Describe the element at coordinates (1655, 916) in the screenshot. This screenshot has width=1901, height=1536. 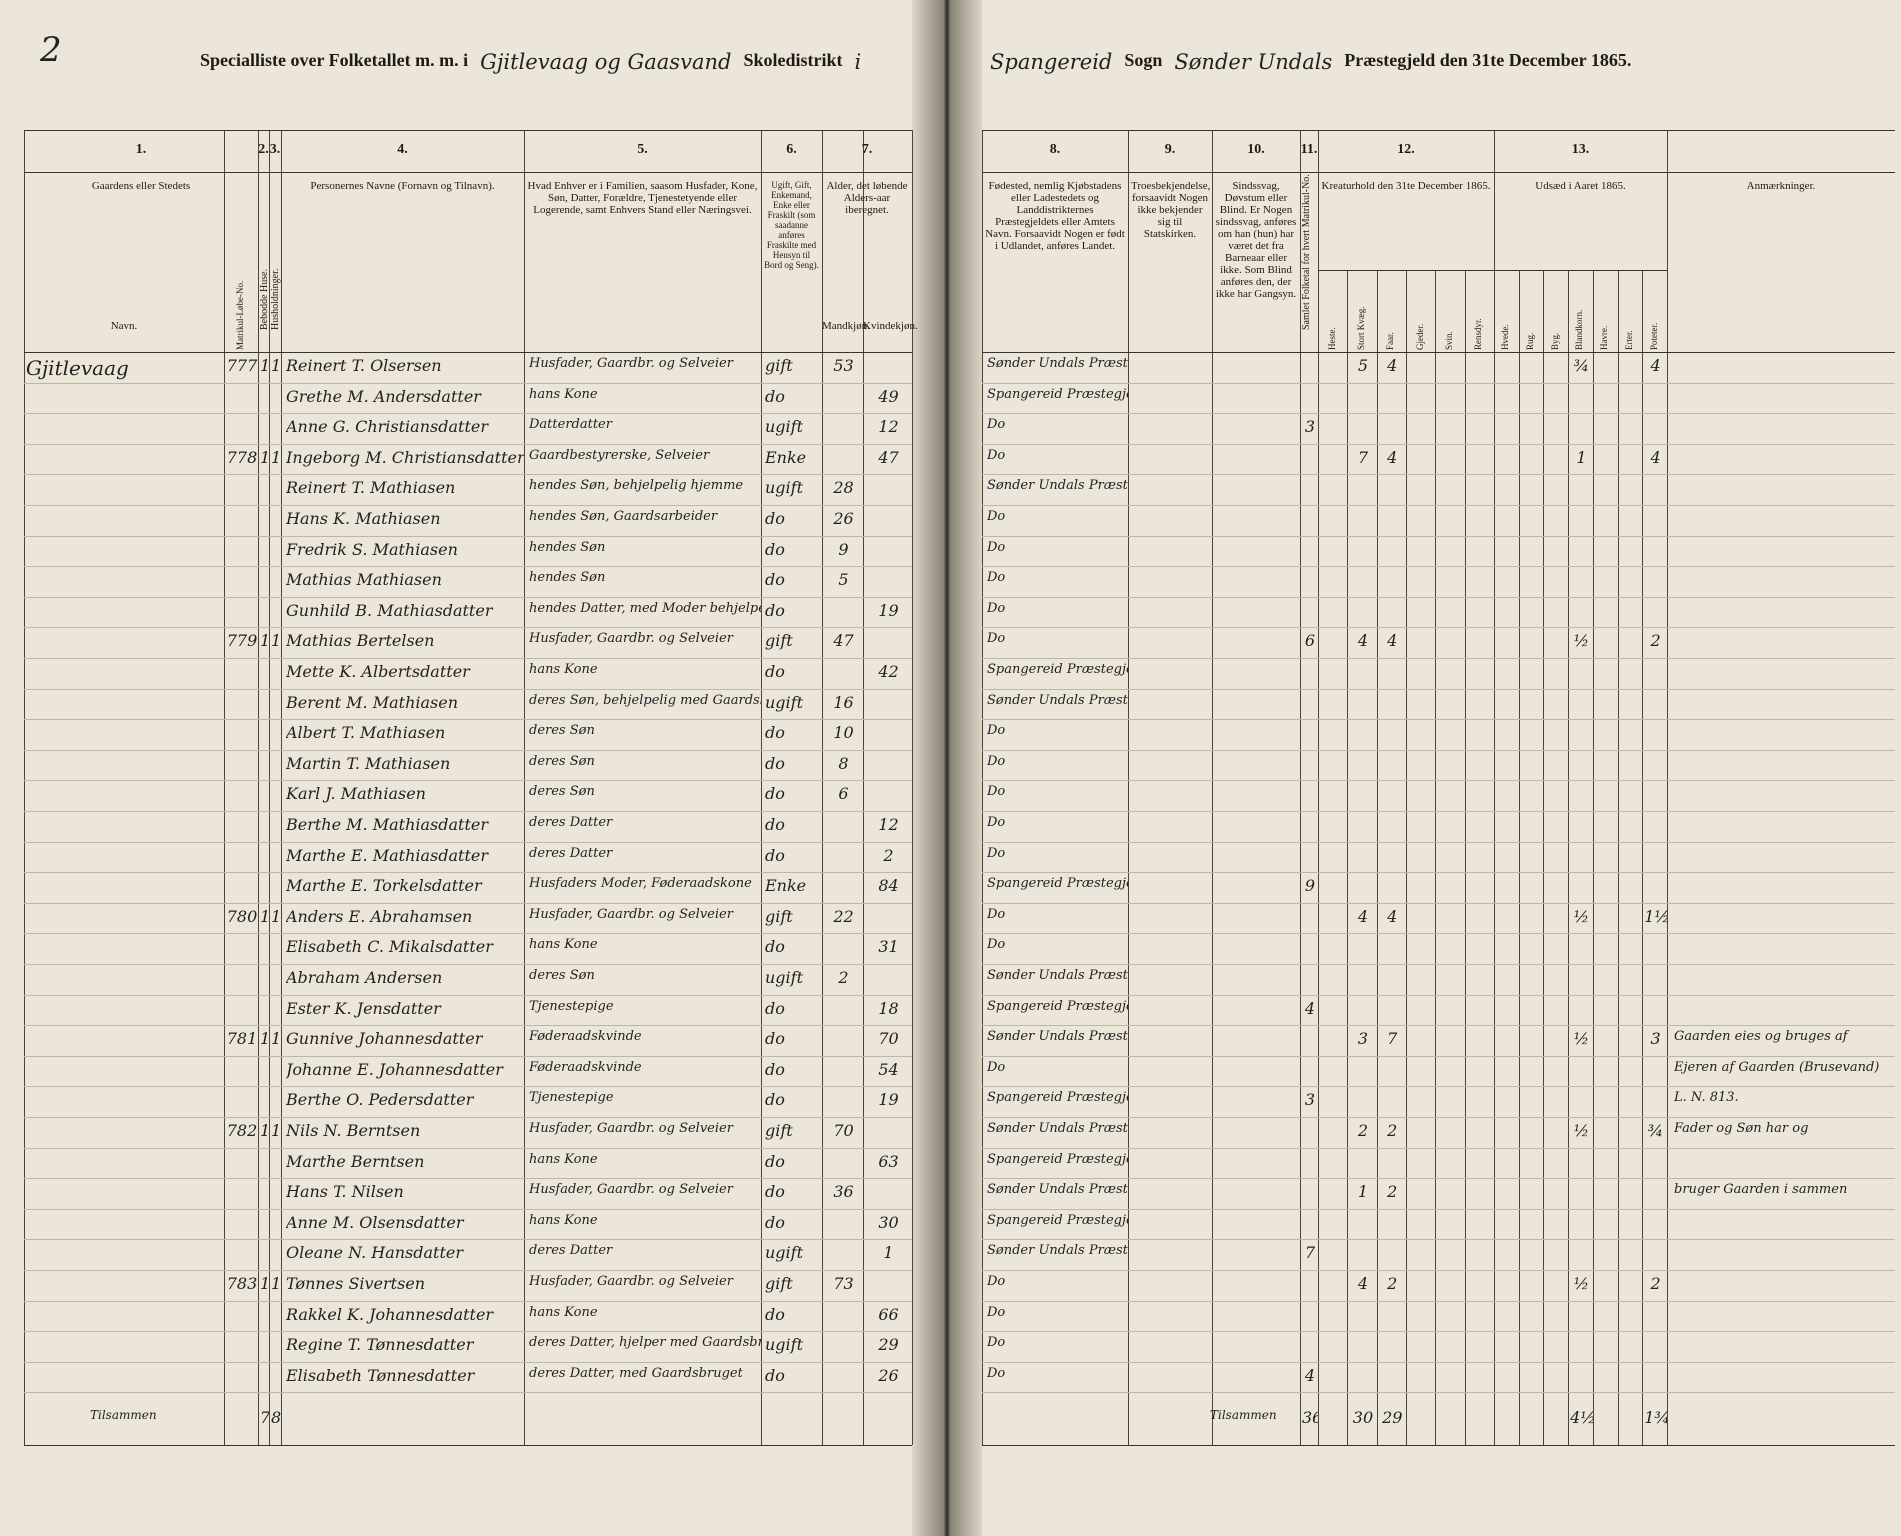
I see `cell-poteter: 1½` at that location.